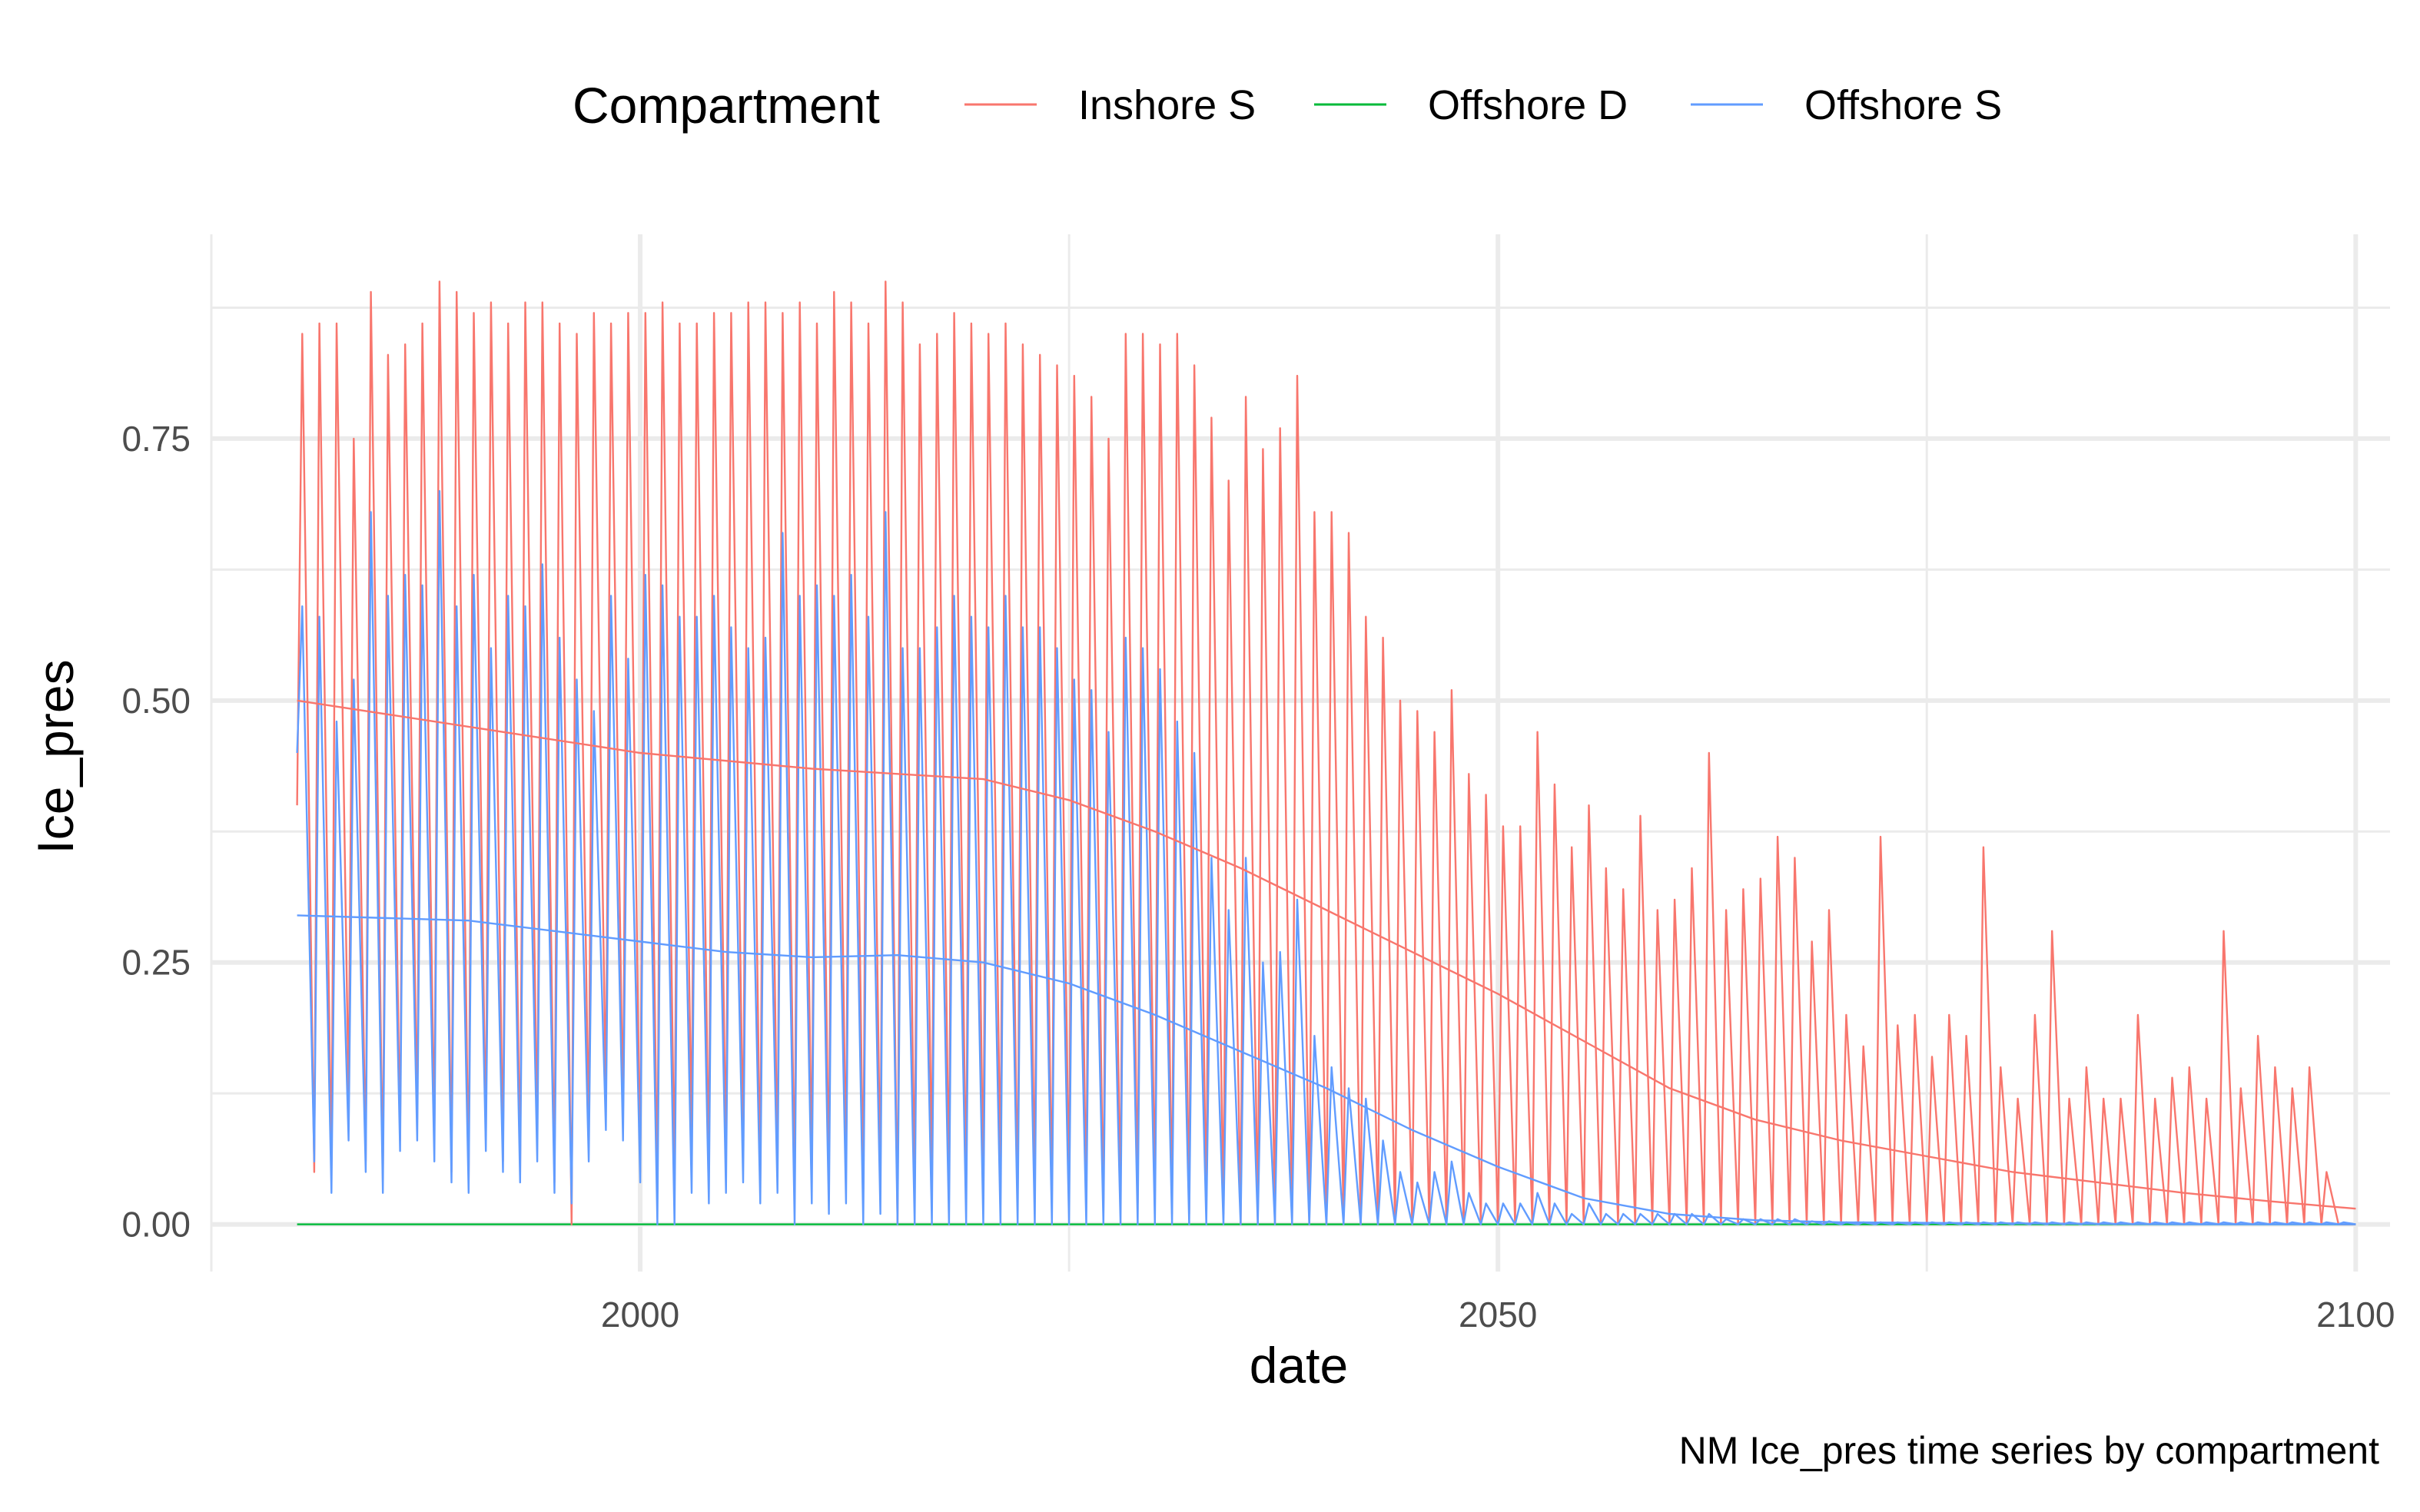  I want to click on y-axis-ticks: 0.00 0.25 0.50 0.75, so click(156, 832).